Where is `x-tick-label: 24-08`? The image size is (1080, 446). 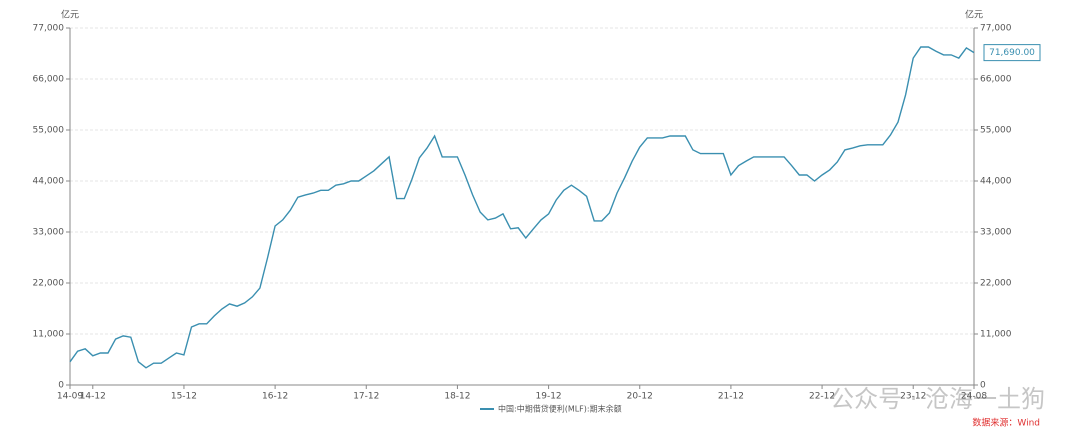
x-tick-label: 24-08 is located at coordinates (974, 397).